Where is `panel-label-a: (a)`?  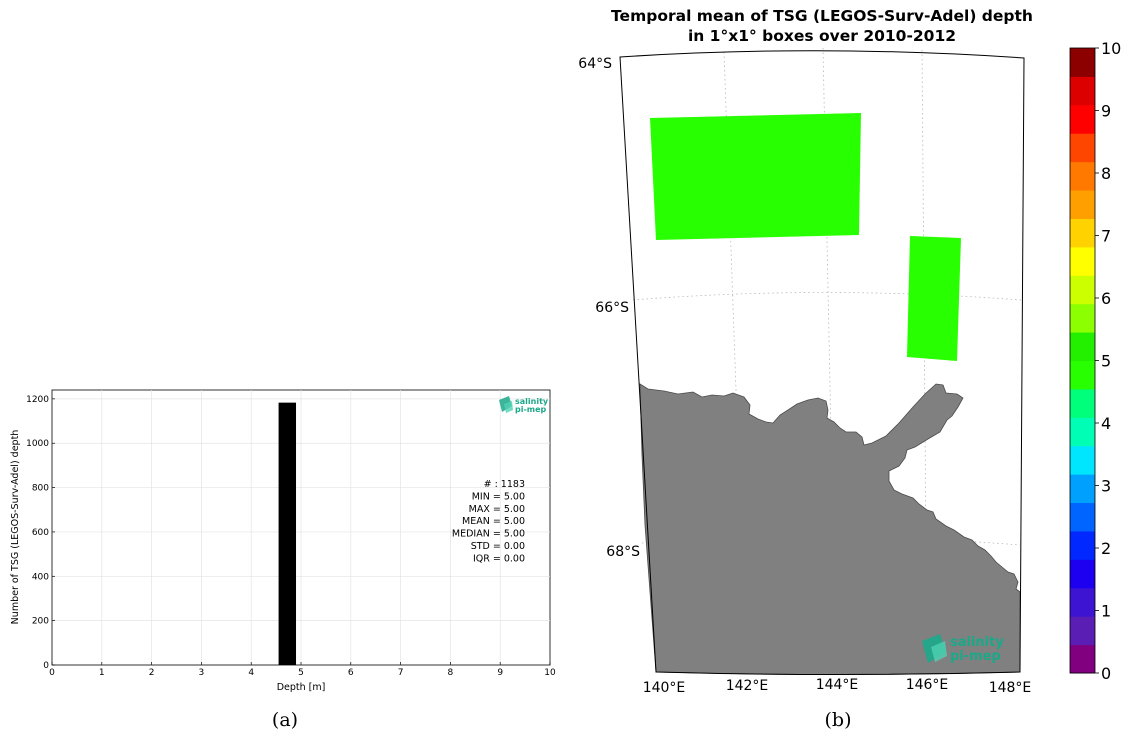 panel-label-a: (a) is located at coordinates (285, 720).